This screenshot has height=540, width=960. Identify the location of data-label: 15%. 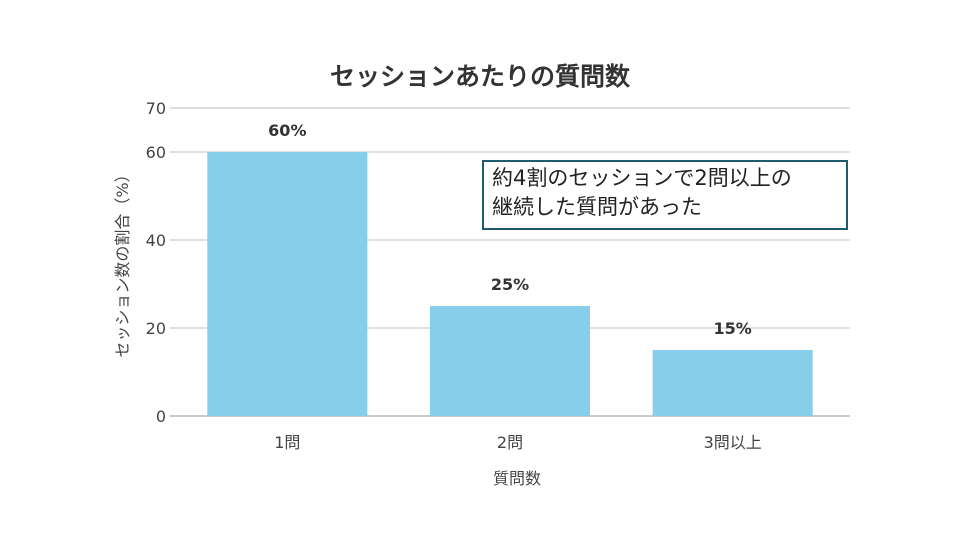
(733, 328).